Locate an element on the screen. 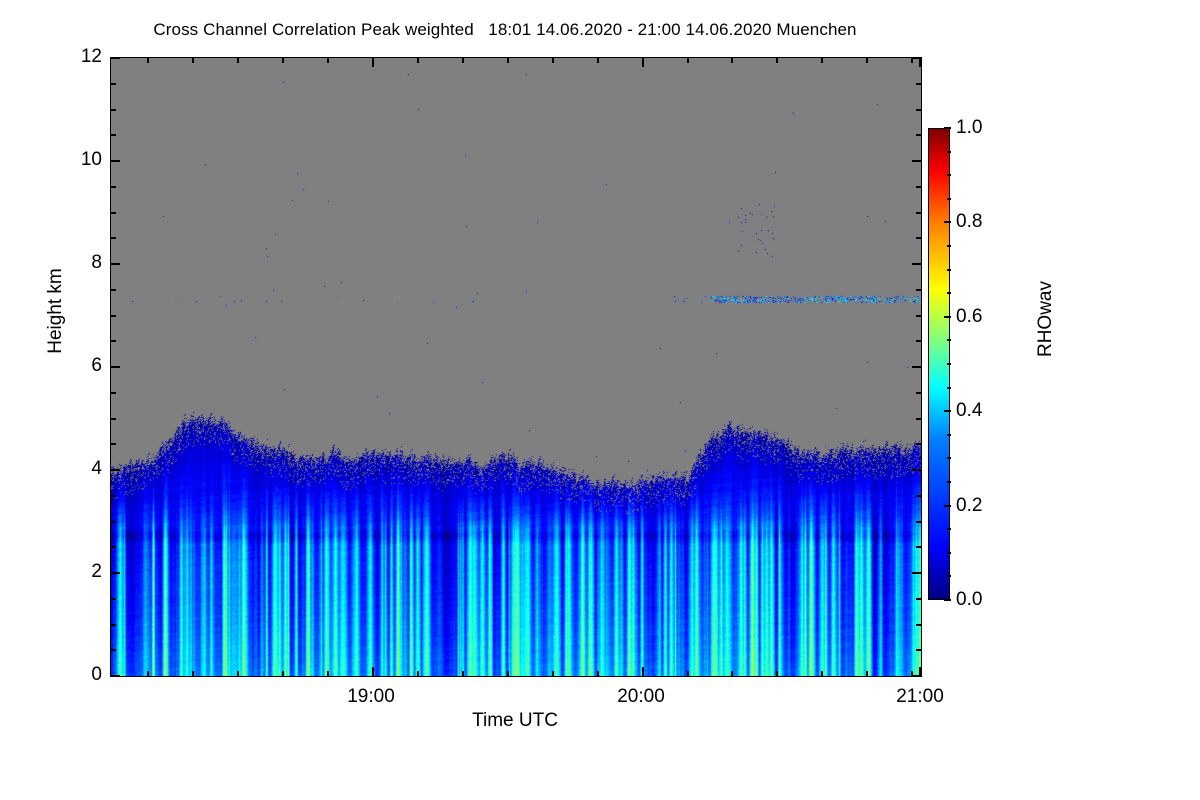  y-tick-label: 8 is located at coordinates (96, 262).